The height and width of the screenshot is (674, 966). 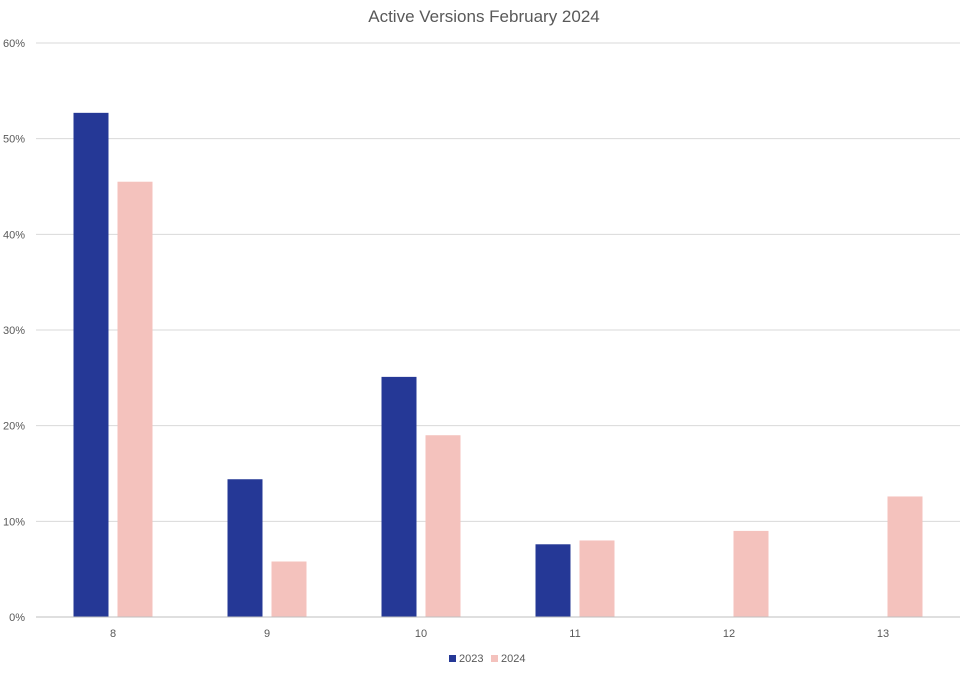 I want to click on y-tick-label: 50%, so click(x=14, y=140).